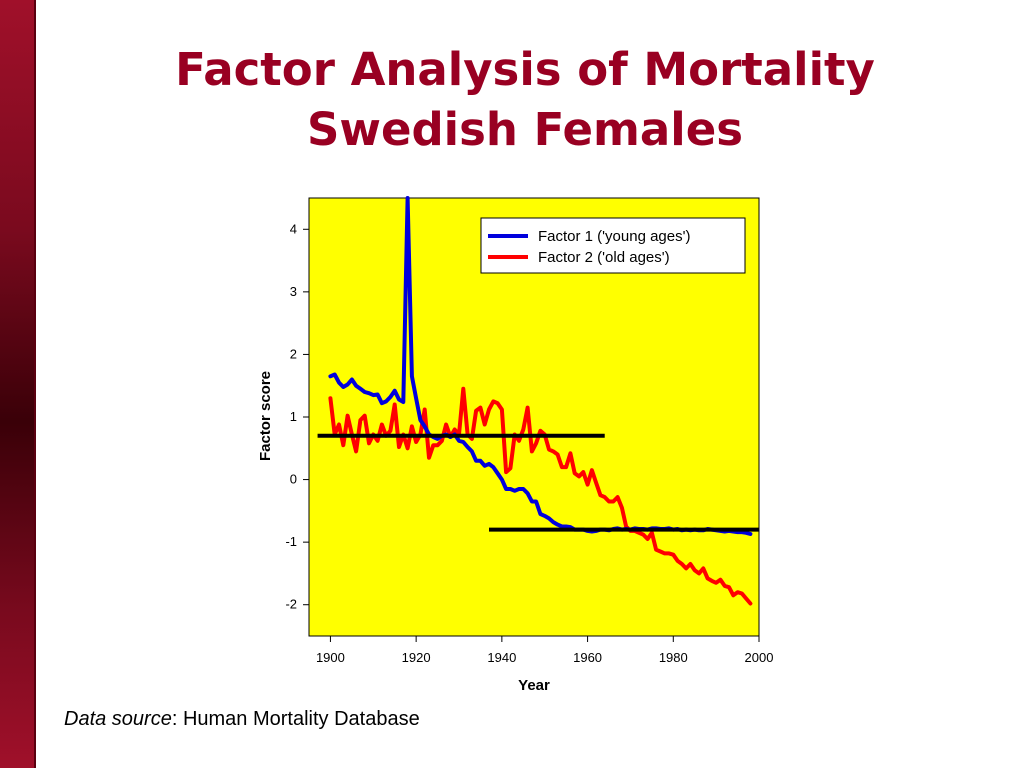 The height and width of the screenshot is (768, 1024). Describe the element at coordinates (293, 416) in the screenshot. I see `y-tick-label: 1` at that location.